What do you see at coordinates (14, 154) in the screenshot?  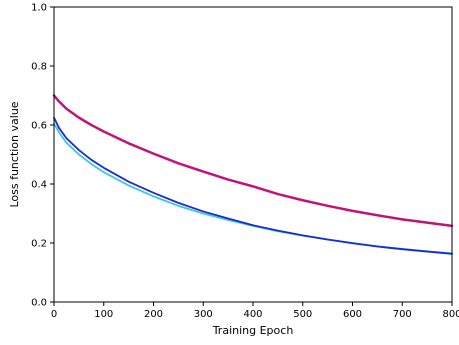 I see `y-axis-title: Loss function value` at bounding box center [14, 154].